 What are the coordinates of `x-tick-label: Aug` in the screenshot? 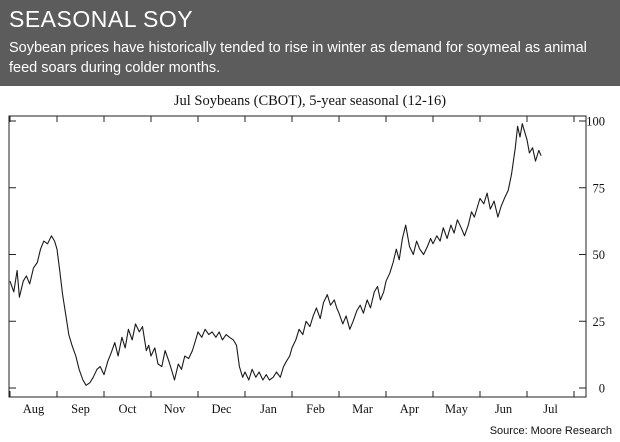 It's located at (34, 409).